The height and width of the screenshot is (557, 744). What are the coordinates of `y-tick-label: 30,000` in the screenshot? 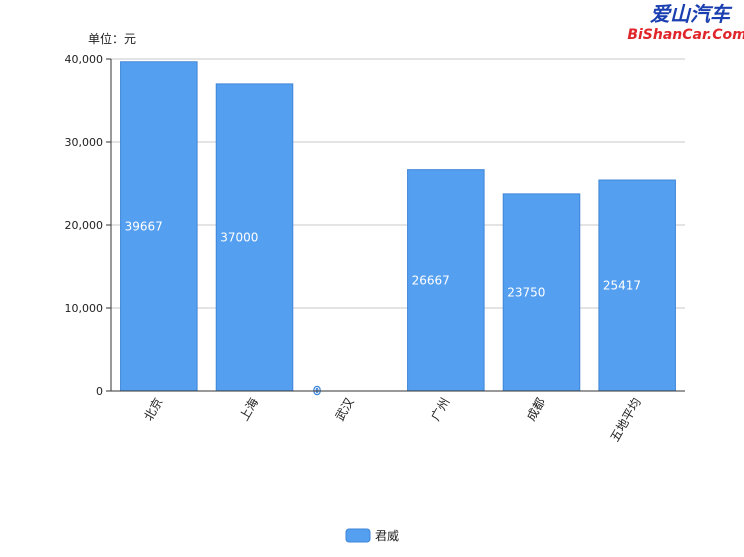 It's located at (84, 142).